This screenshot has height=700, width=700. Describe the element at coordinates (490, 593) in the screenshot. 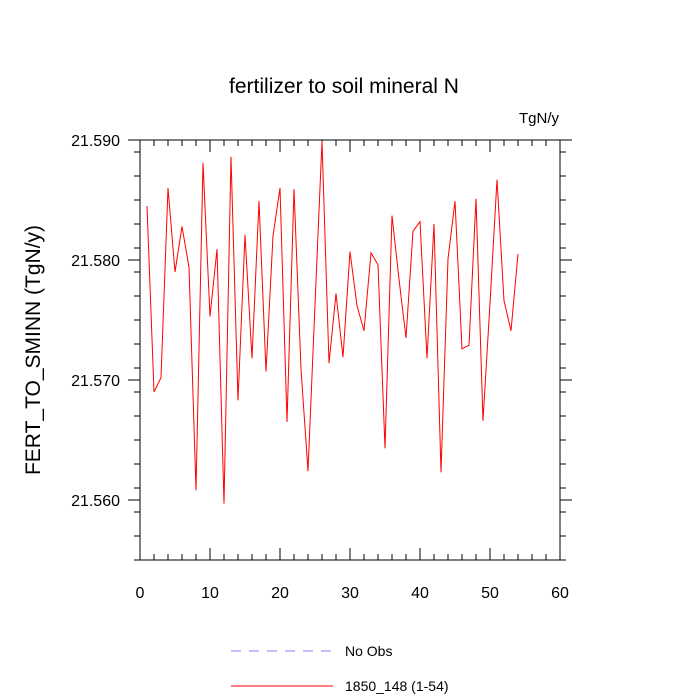

I see `x-tick-label: 50` at that location.